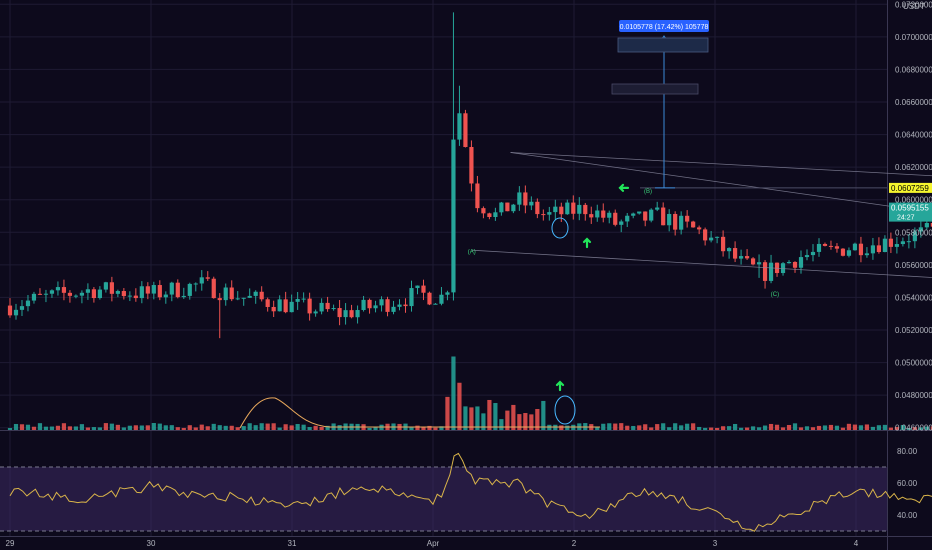  What do you see at coordinates (913, 232) in the screenshot?
I see `price-tick-label: 0.0580000` at bounding box center [913, 232].